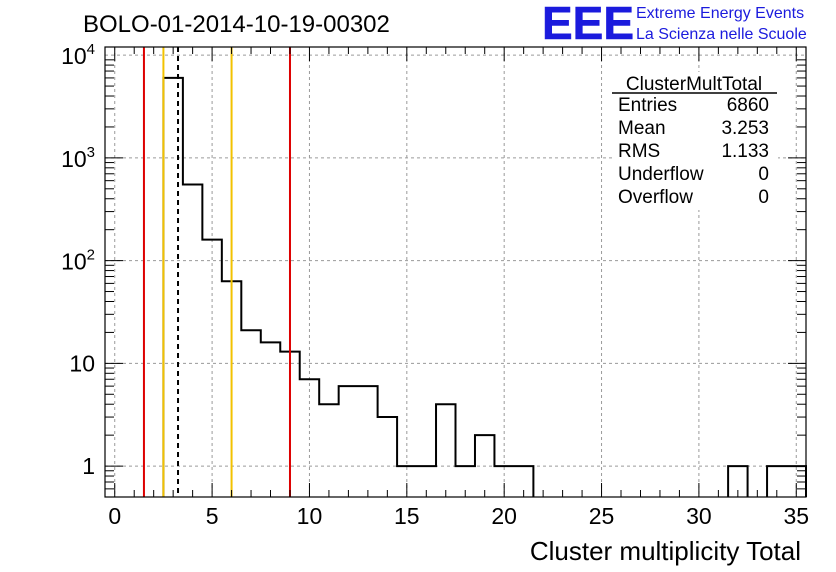 This screenshot has height=572, width=836. Describe the element at coordinates (720, 13) in the screenshot. I see `logo-line-1: Extreme Energy Events` at that location.